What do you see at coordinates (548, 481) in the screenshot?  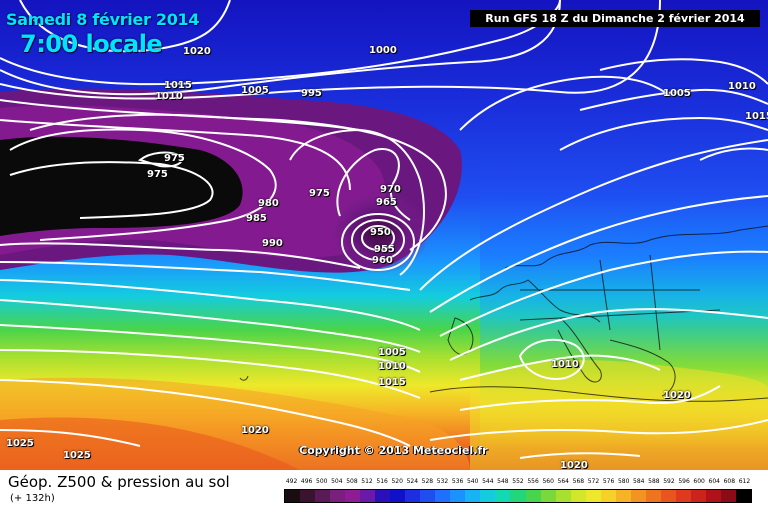 I see `color-scale-label: 560` at bounding box center [548, 481].